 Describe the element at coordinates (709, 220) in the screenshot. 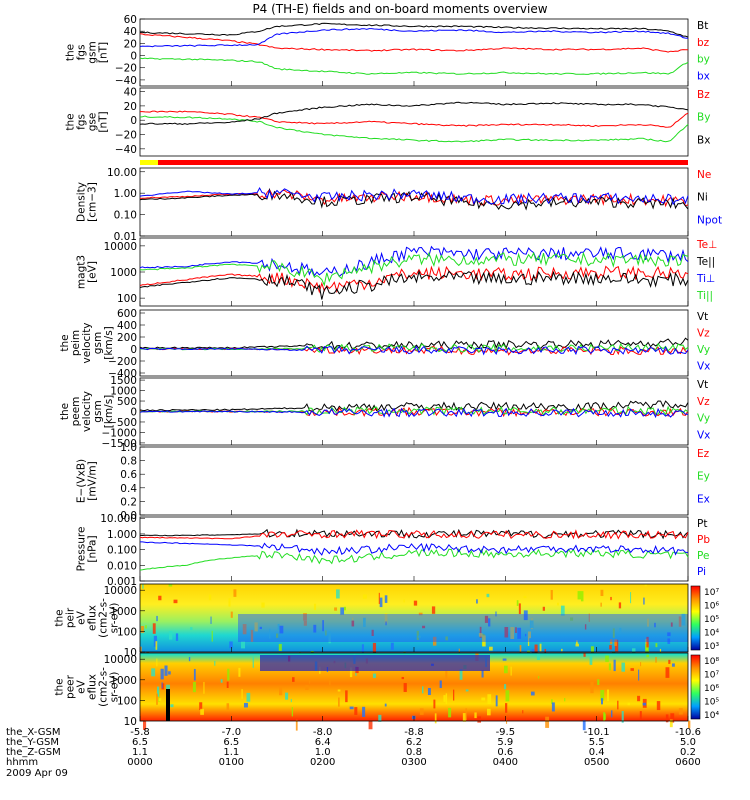

I see `legend-entry: Npot` at that location.